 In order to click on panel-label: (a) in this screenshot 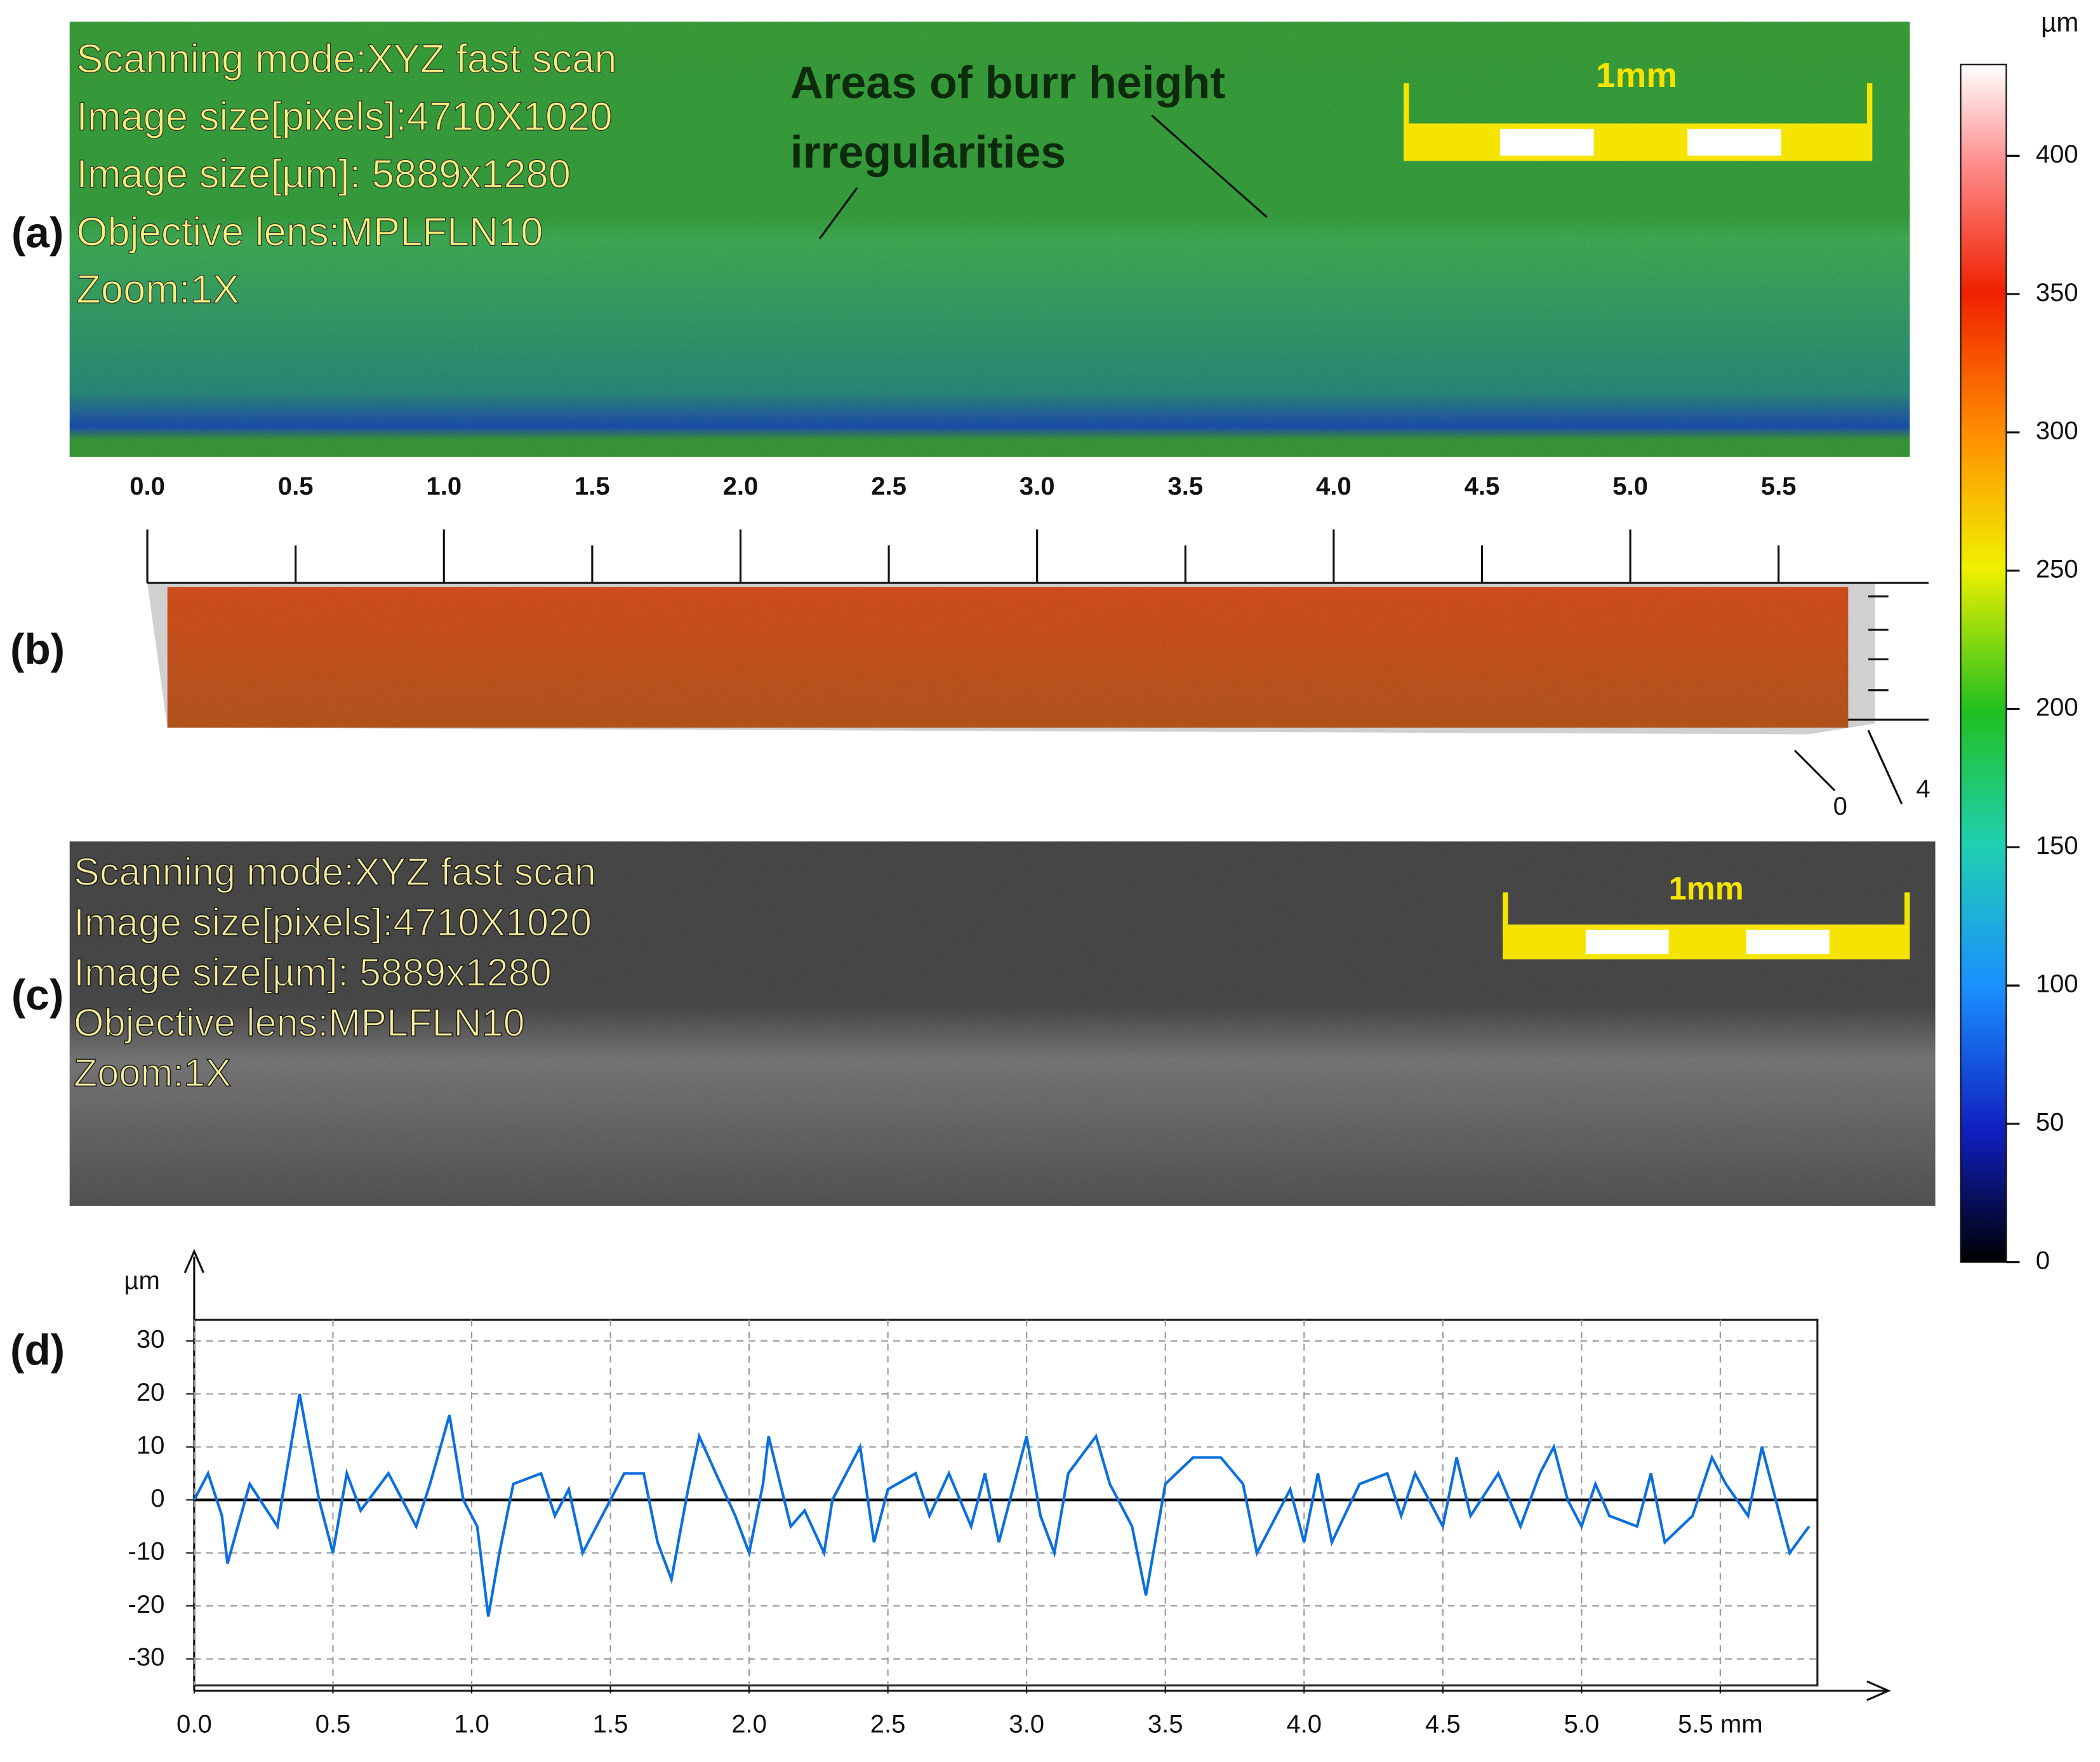, I will do `click(37, 233)`.